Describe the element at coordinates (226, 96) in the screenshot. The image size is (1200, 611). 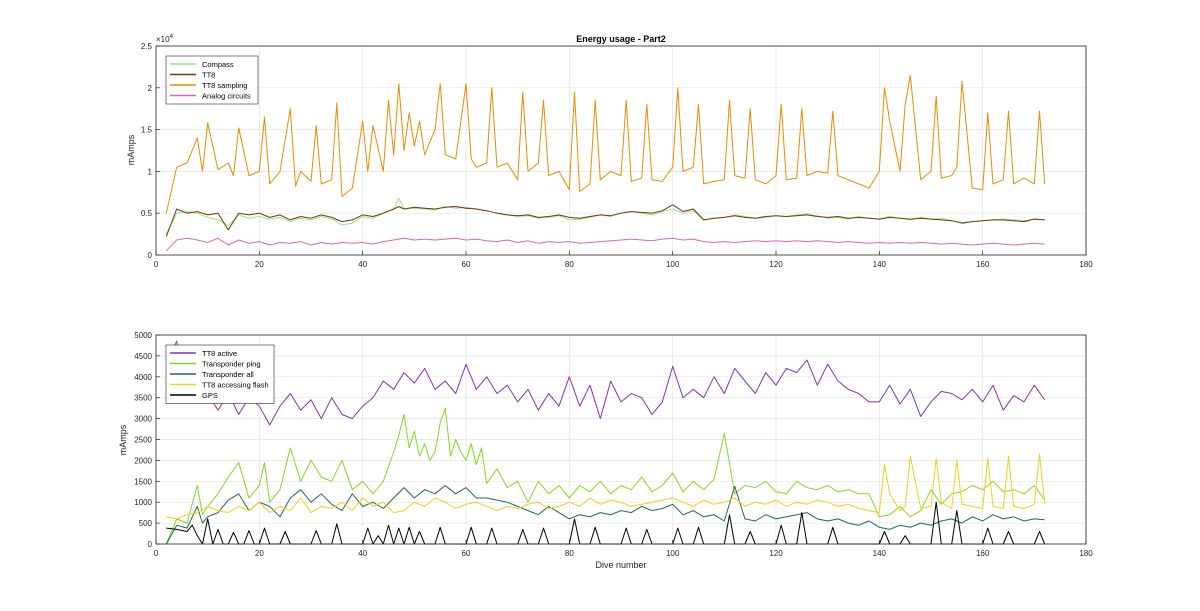
I see `legend-entry: Analog circuits` at that location.